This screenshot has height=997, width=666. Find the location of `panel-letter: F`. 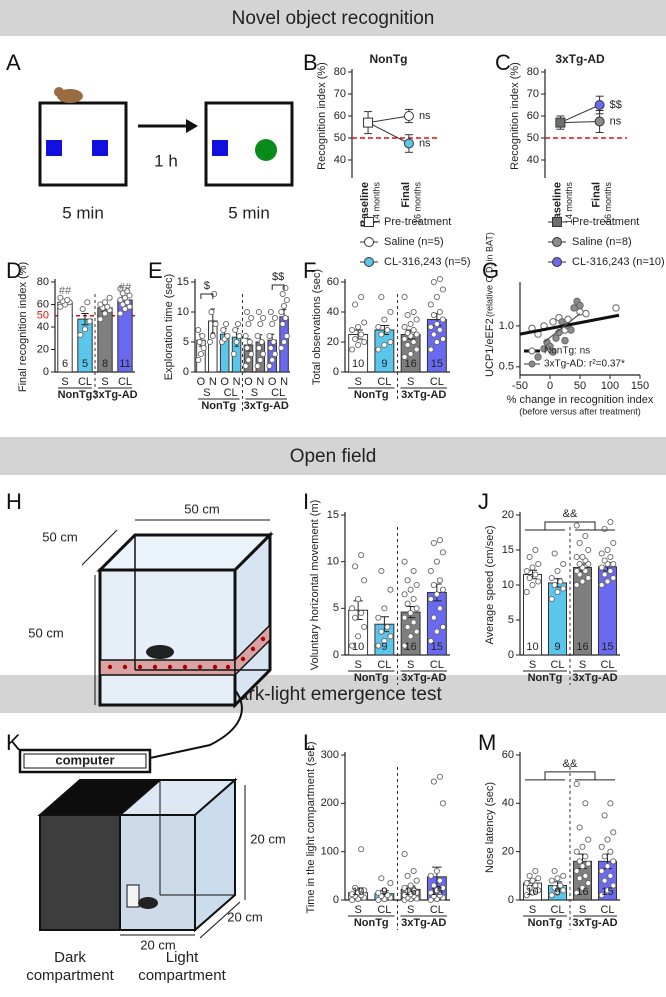

panel-letter: F is located at coordinates (309, 270).